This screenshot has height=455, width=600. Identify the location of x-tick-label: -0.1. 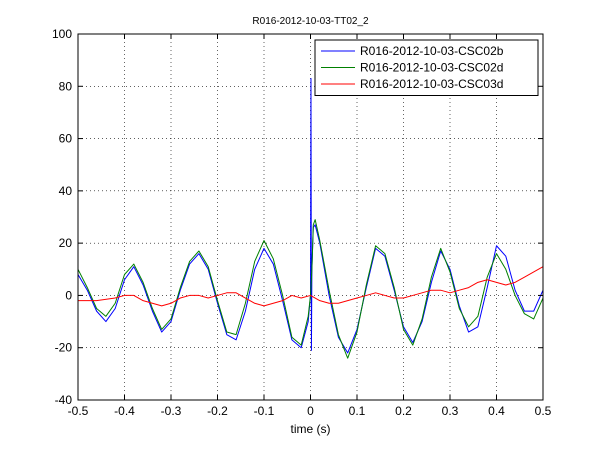
(264, 411).